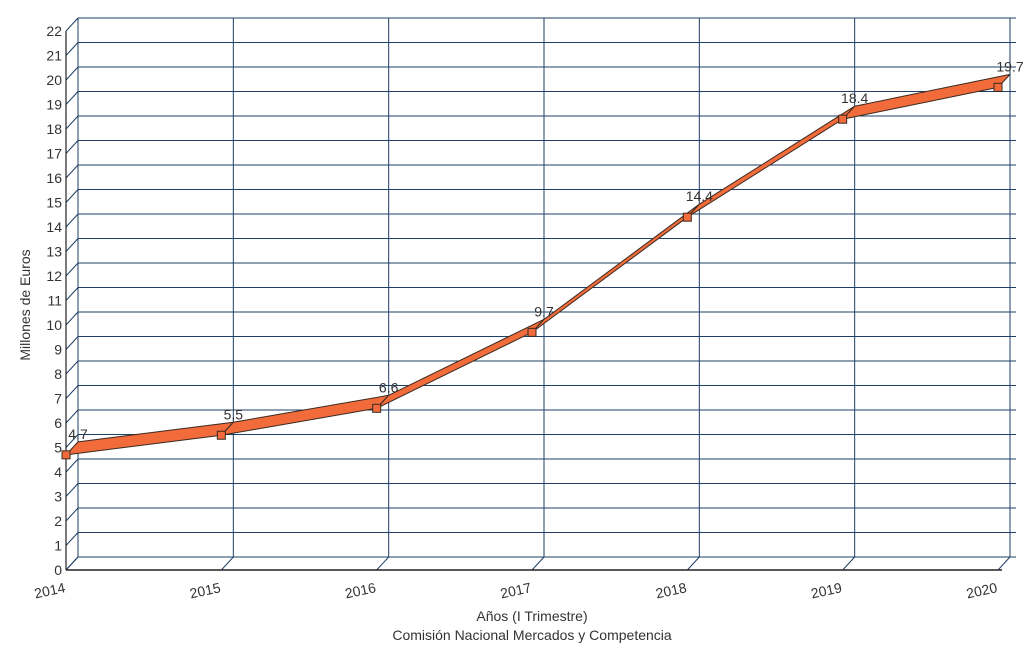  I want to click on x-tick-label: 2014, so click(50, 590).